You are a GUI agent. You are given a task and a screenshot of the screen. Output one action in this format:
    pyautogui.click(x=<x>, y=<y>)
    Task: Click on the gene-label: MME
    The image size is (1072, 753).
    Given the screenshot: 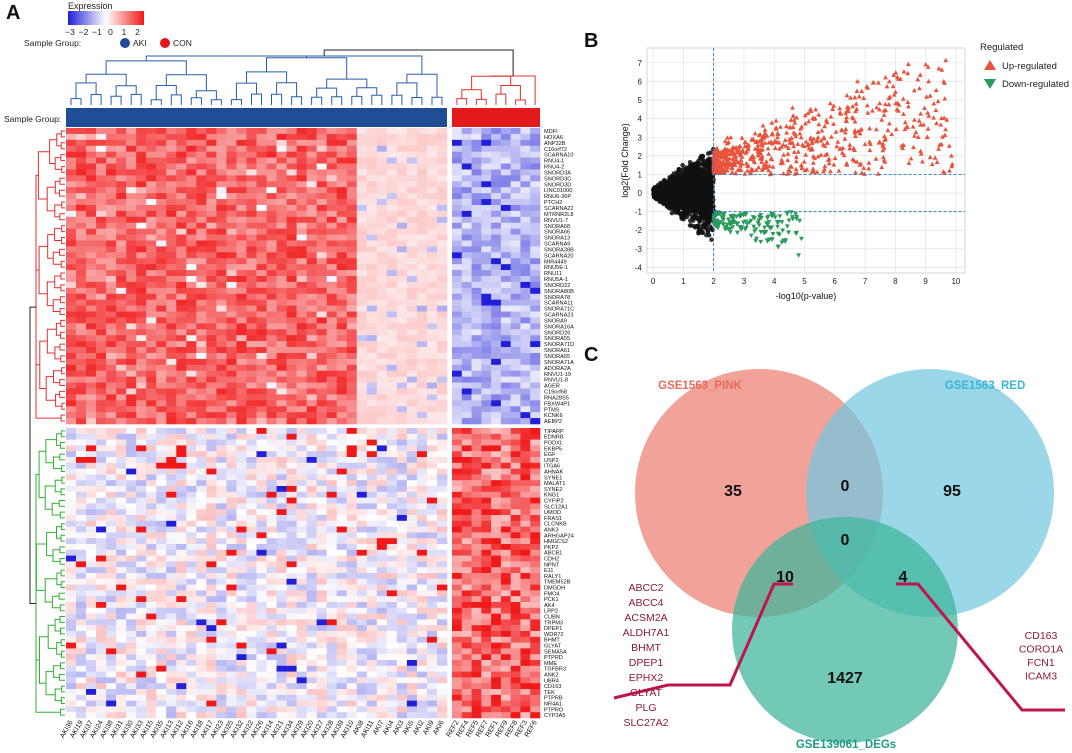 What is the action you would take?
    pyautogui.click(x=550, y=664)
    